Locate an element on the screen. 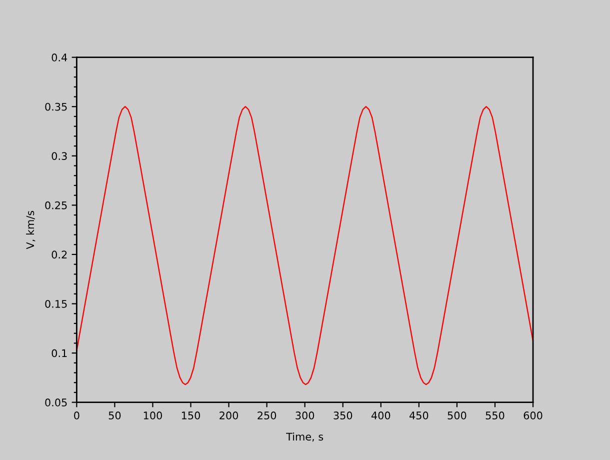 The image size is (610, 460). x-tick-label: 250 is located at coordinates (267, 416).